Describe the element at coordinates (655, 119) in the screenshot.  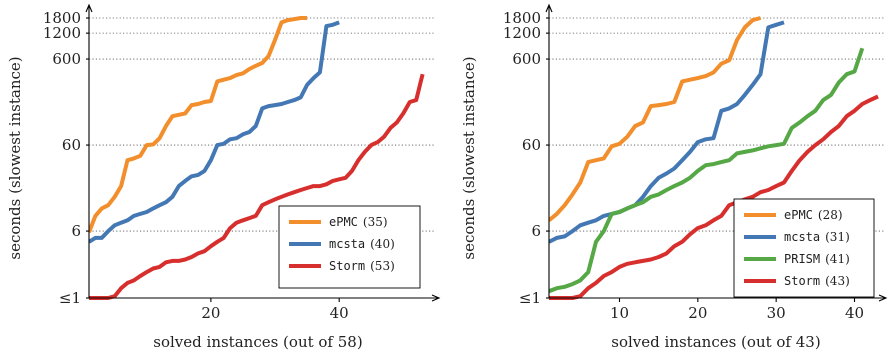
I see `series-line-epmc` at that location.